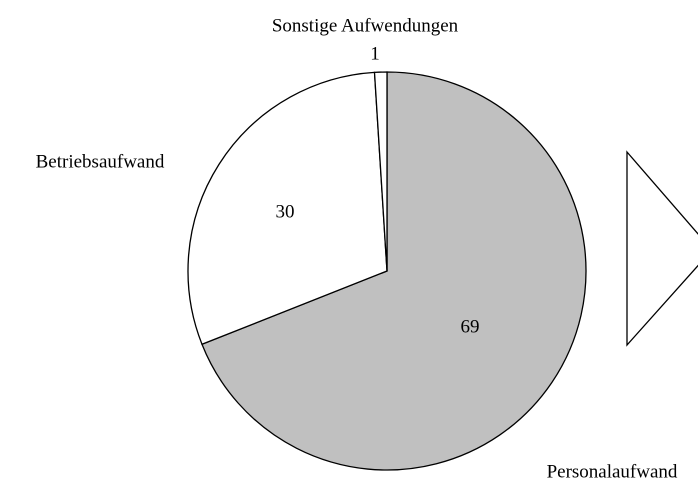 Image resolution: width=698 pixels, height=486 pixels. What do you see at coordinates (662, 248) in the screenshot?
I see `arrow-shape` at bounding box center [662, 248].